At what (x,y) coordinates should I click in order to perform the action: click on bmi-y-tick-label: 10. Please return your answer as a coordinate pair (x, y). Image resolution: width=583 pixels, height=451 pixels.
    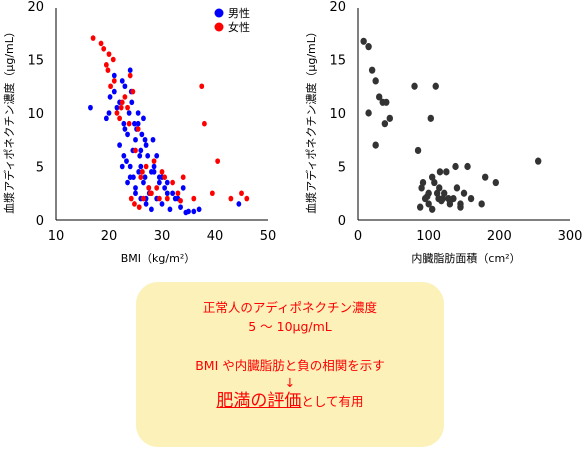
    Looking at the image, I should click on (35, 114).